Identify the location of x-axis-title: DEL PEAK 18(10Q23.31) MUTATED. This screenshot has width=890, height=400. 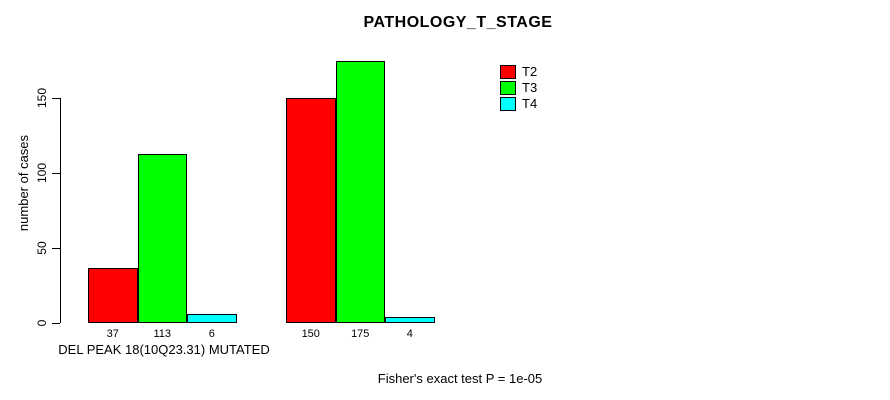
(164, 349).